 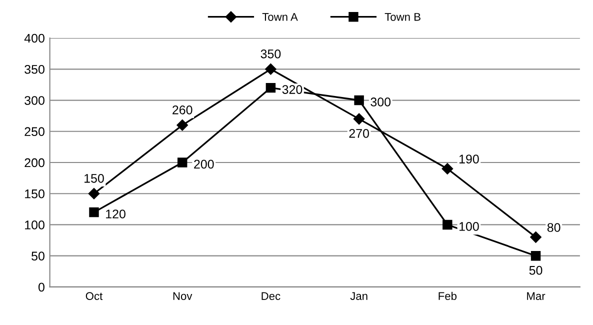 What do you see at coordinates (292, 89) in the screenshot?
I see `data-label: 320` at bounding box center [292, 89].